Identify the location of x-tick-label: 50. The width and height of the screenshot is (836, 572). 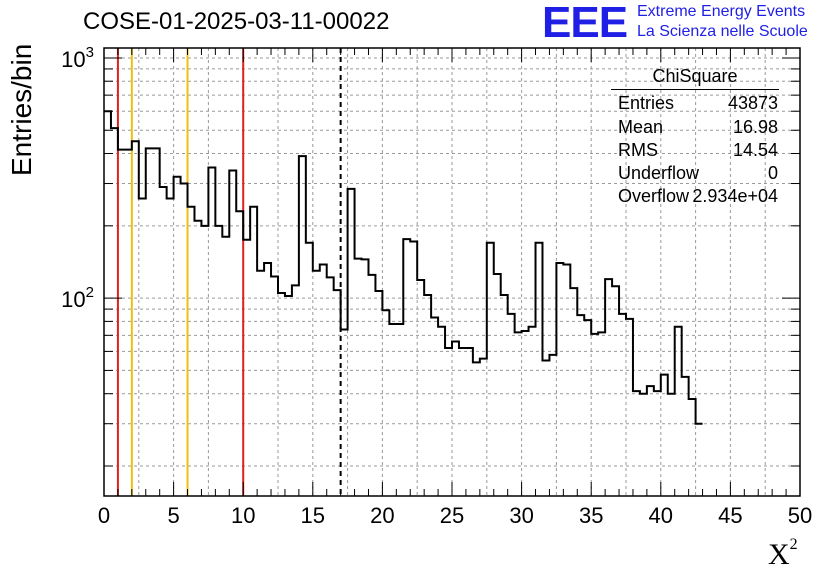
(800, 515).